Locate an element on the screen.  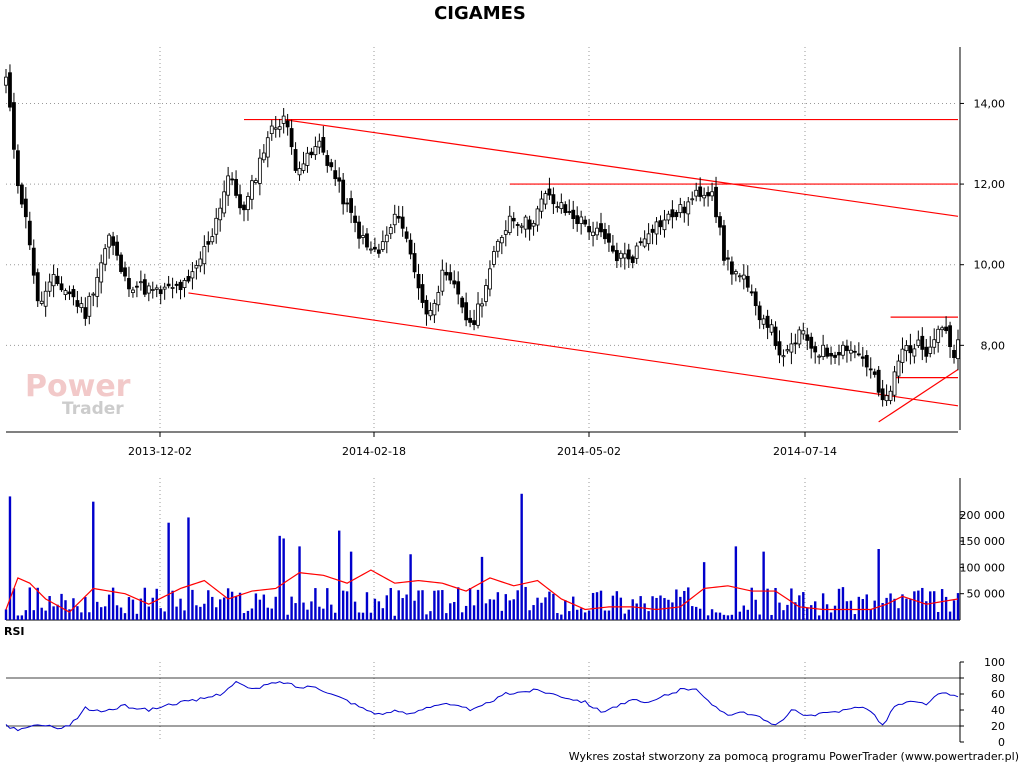
date-tick-label: 2013-12-02 is located at coordinates (160, 451).